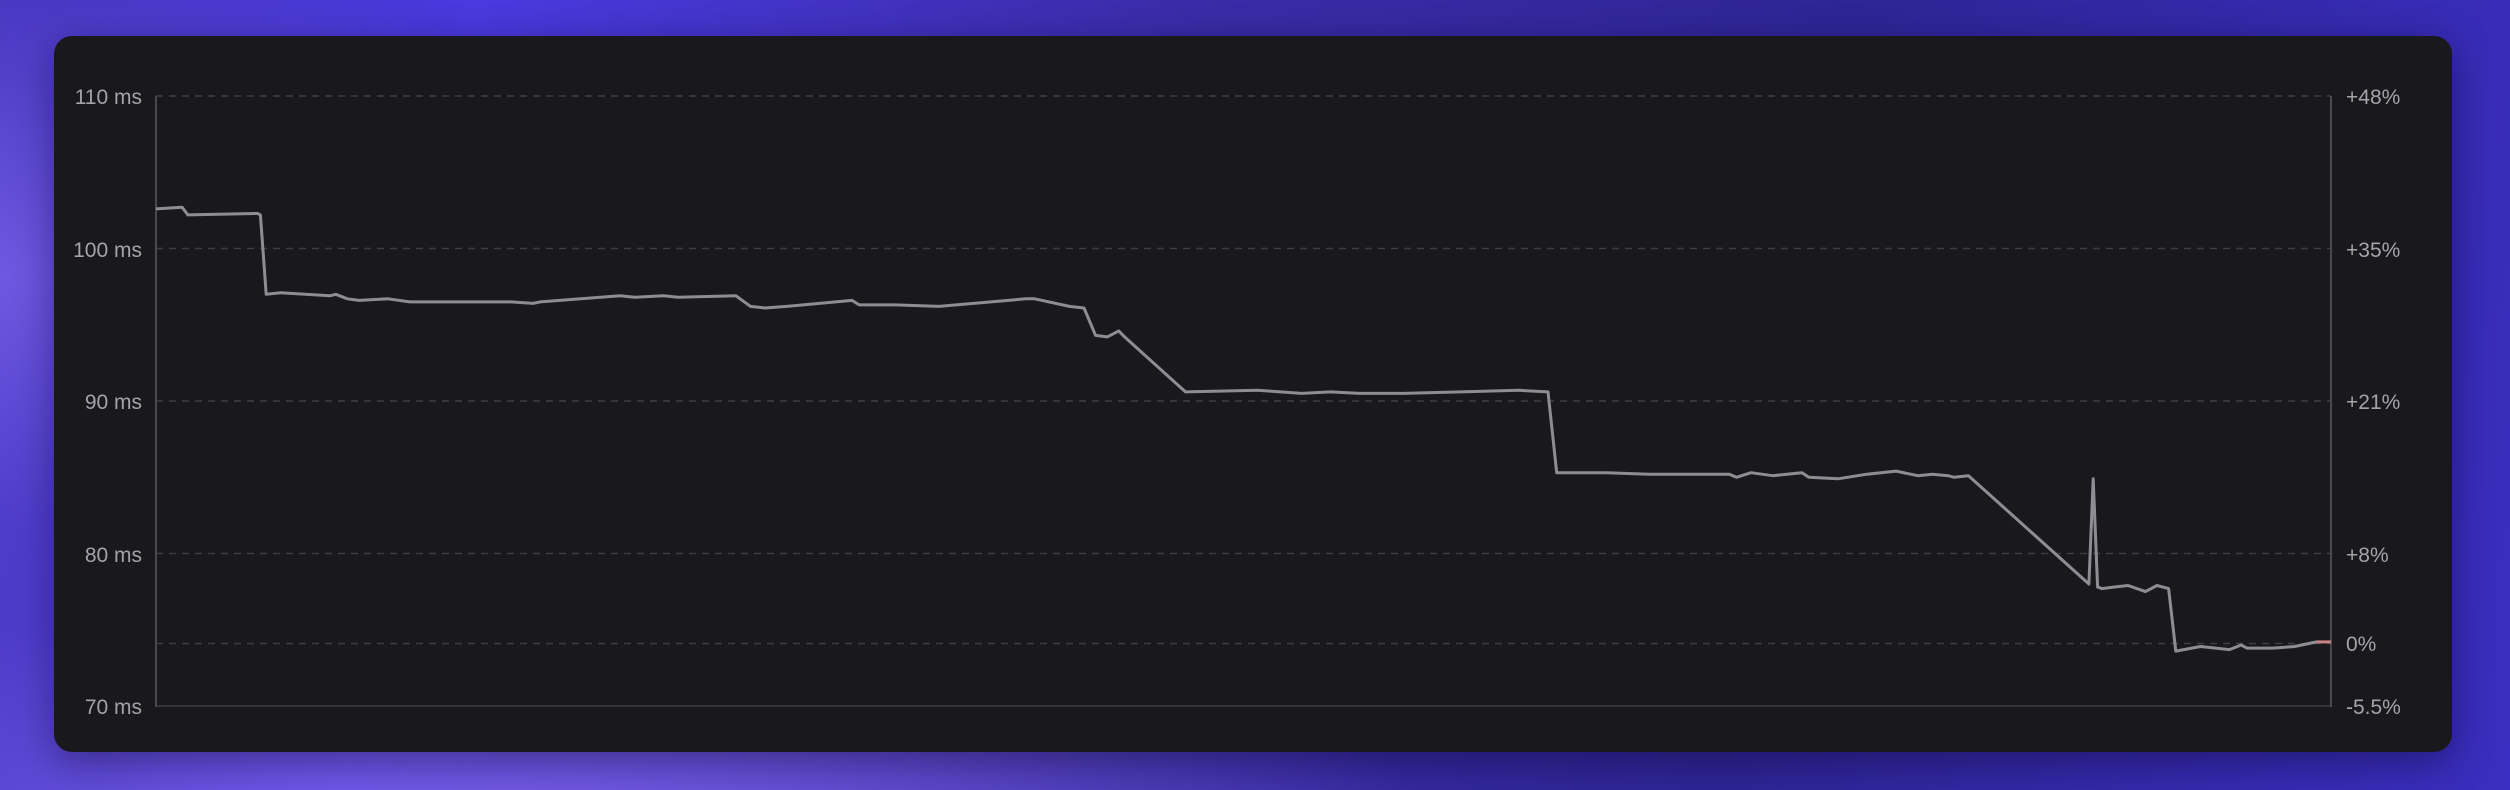 The image size is (2510, 790). Describe the element at coordinates (2373, 707) in the screenshot. I see `y2-tick-label: -5.5%` at that location.